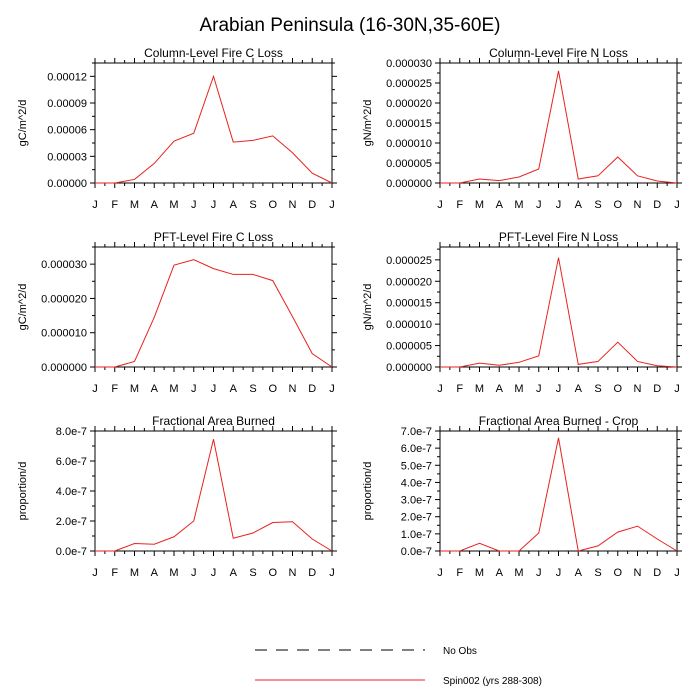 The image size is (700, 700). Describe the element at coordinates (67, 157) in the screenshot. I see `y-tick-label: 0.00003` at that location.